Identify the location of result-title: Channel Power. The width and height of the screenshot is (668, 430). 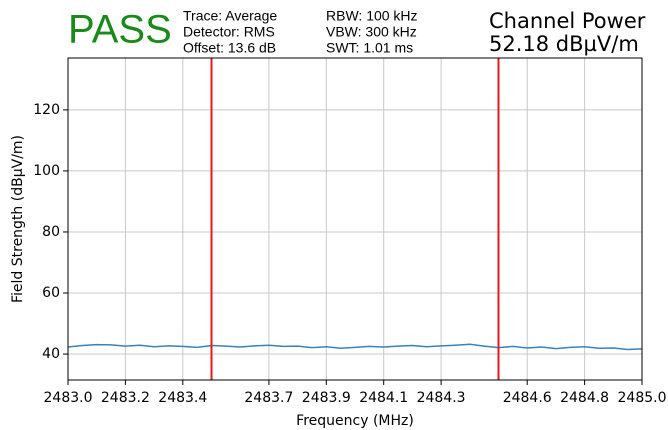
(567, 21).